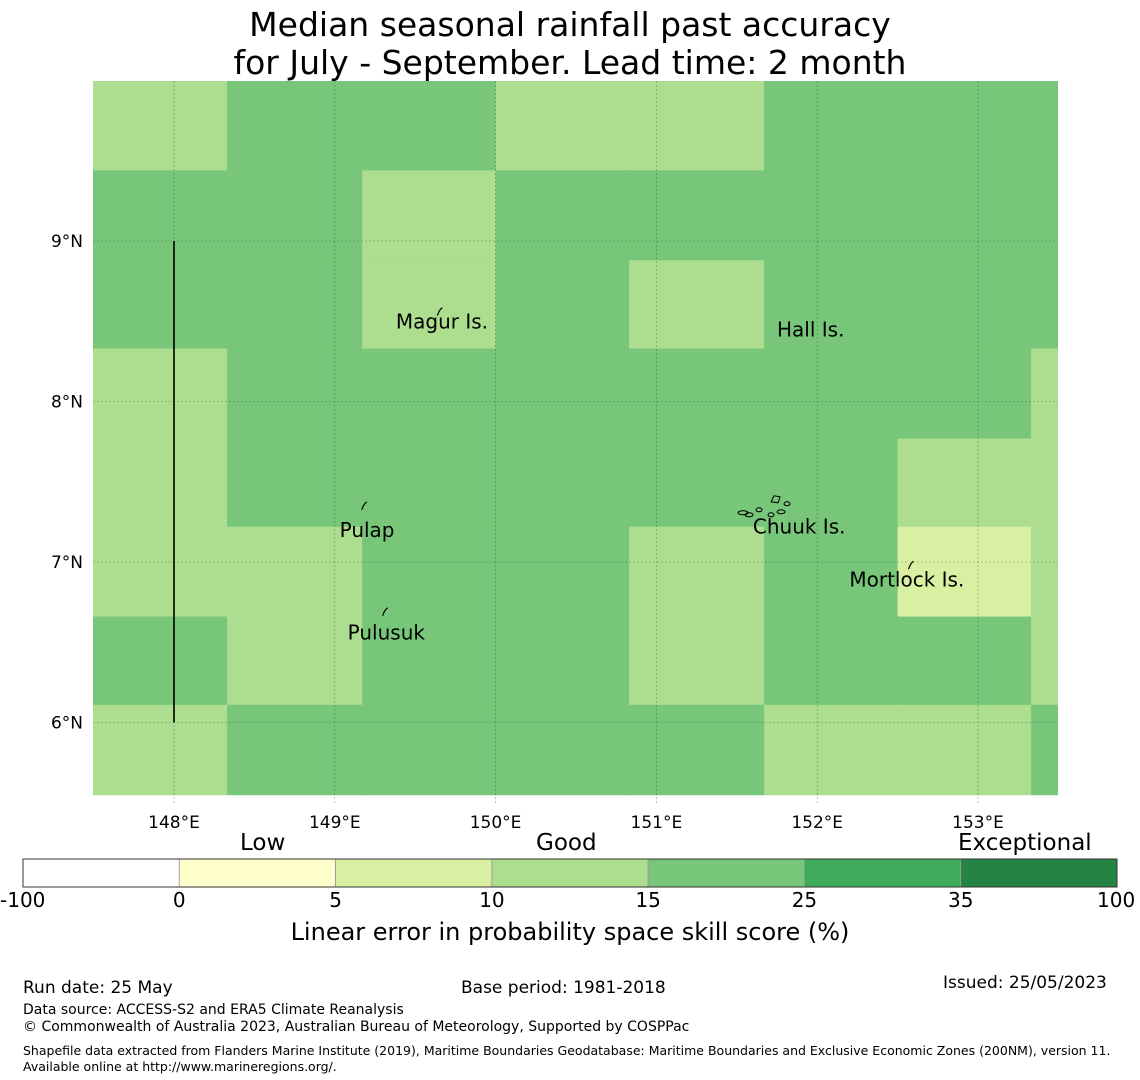 Image resolution: width=1140 pixels, height=1080 pixels. Describe the element at coordinates (810, 329) in the screenshot. I see `island-label: Hall Is.` at that location.